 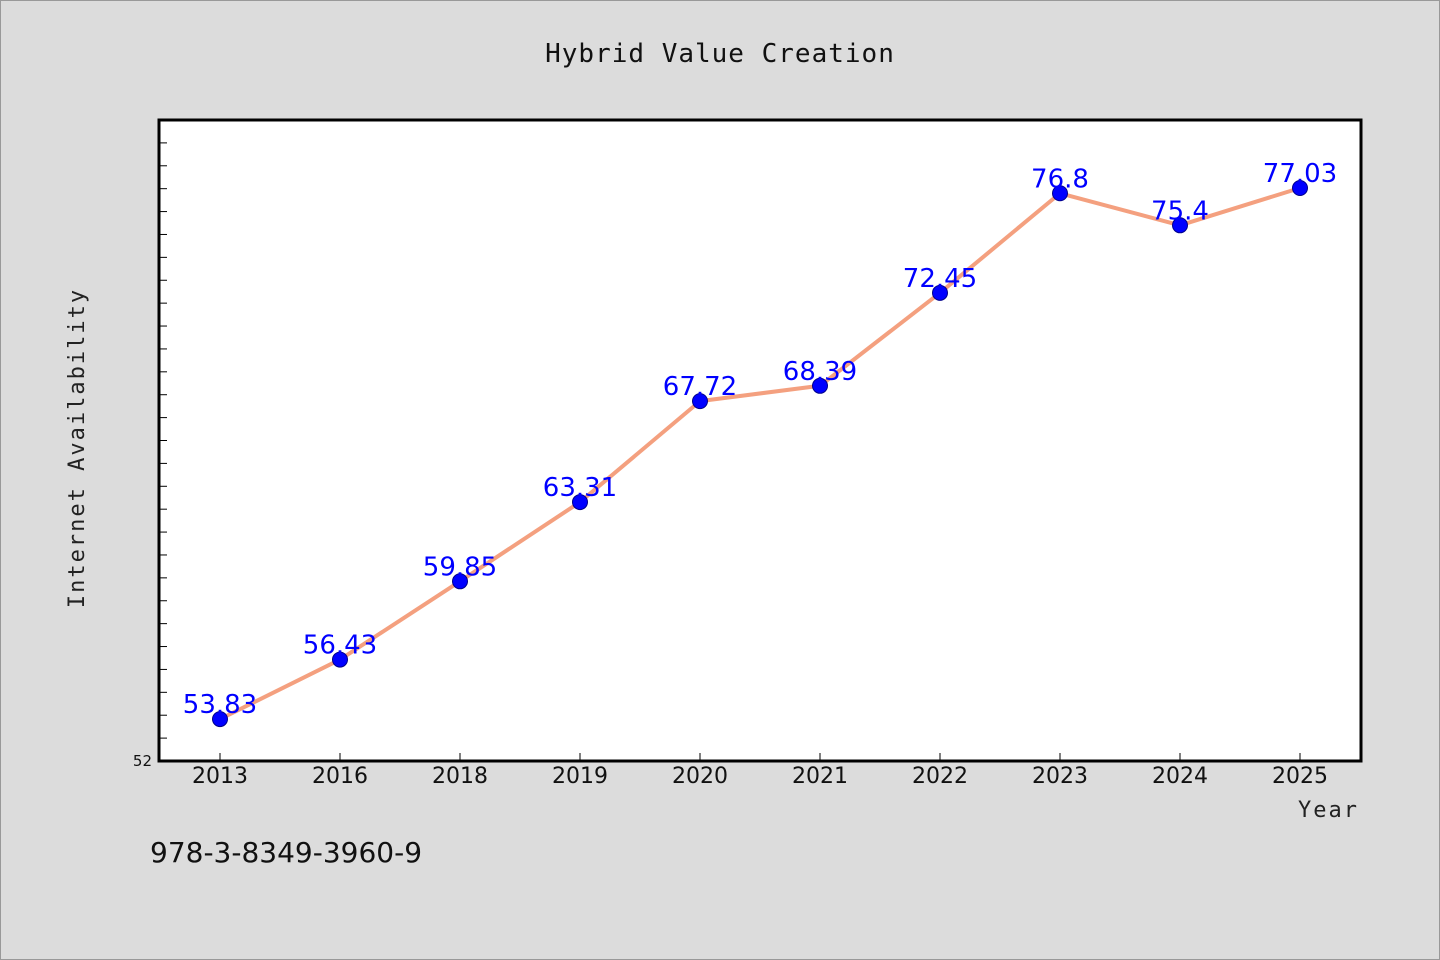 What do you see at coordinates (940, 776) in the screenshot?
I see `x-tick-label: 2022` at bounding box center [940, 776].